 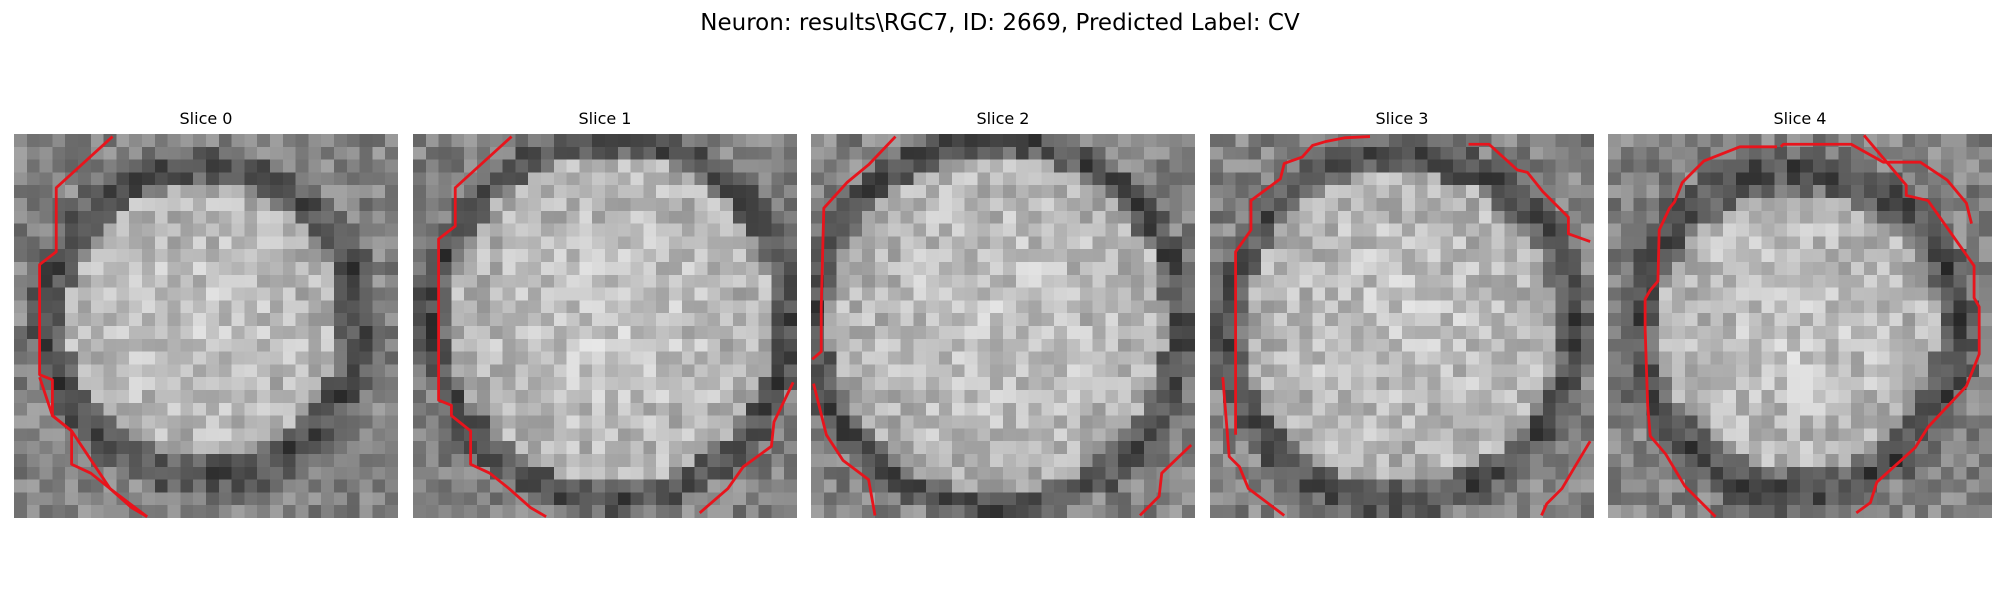 I want to click on slice-panel-2: Slice 2, so click(x=1003, y=313).